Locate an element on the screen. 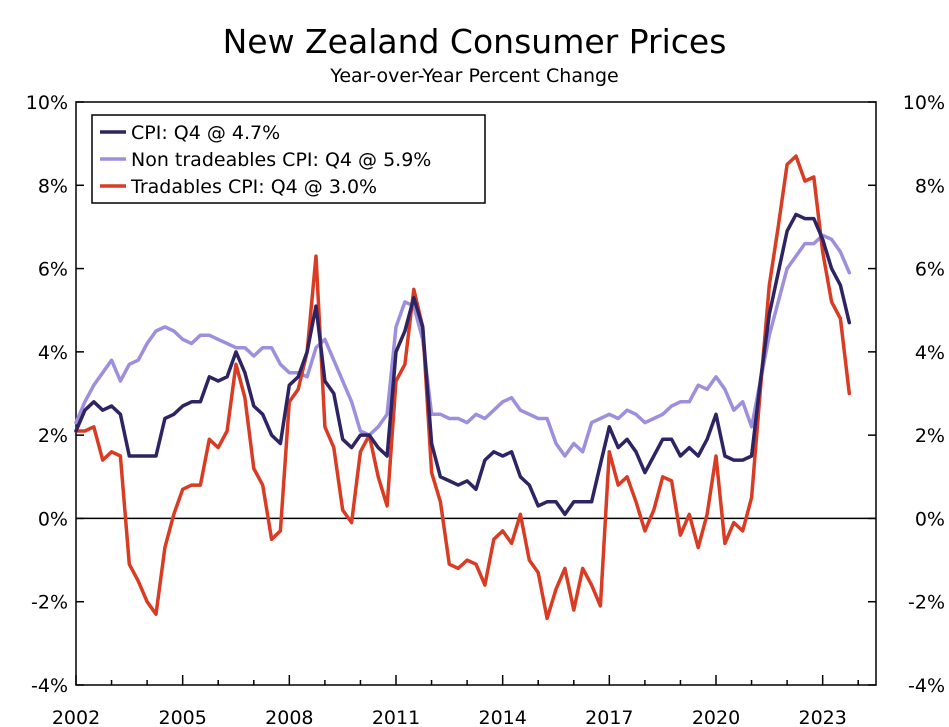  y-tick-label-right: -4% is located at coordinates (926, 686).